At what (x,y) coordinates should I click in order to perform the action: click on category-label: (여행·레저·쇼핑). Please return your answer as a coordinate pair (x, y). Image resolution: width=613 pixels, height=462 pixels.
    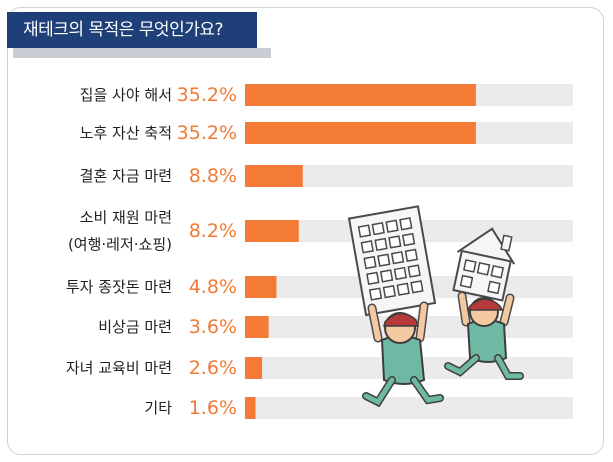
    Looking at the image, I should click on (120, 245).